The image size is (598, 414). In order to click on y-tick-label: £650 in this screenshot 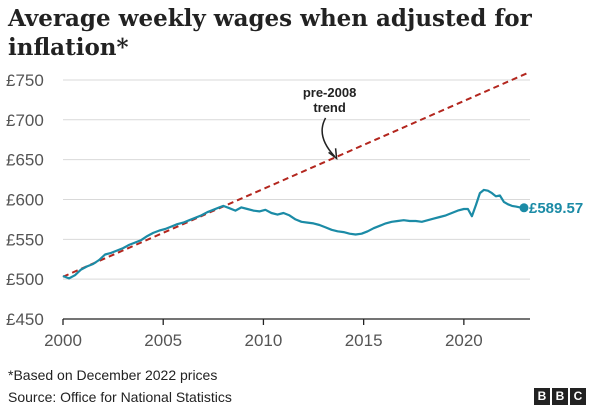, I will do `click(25, 160)`.